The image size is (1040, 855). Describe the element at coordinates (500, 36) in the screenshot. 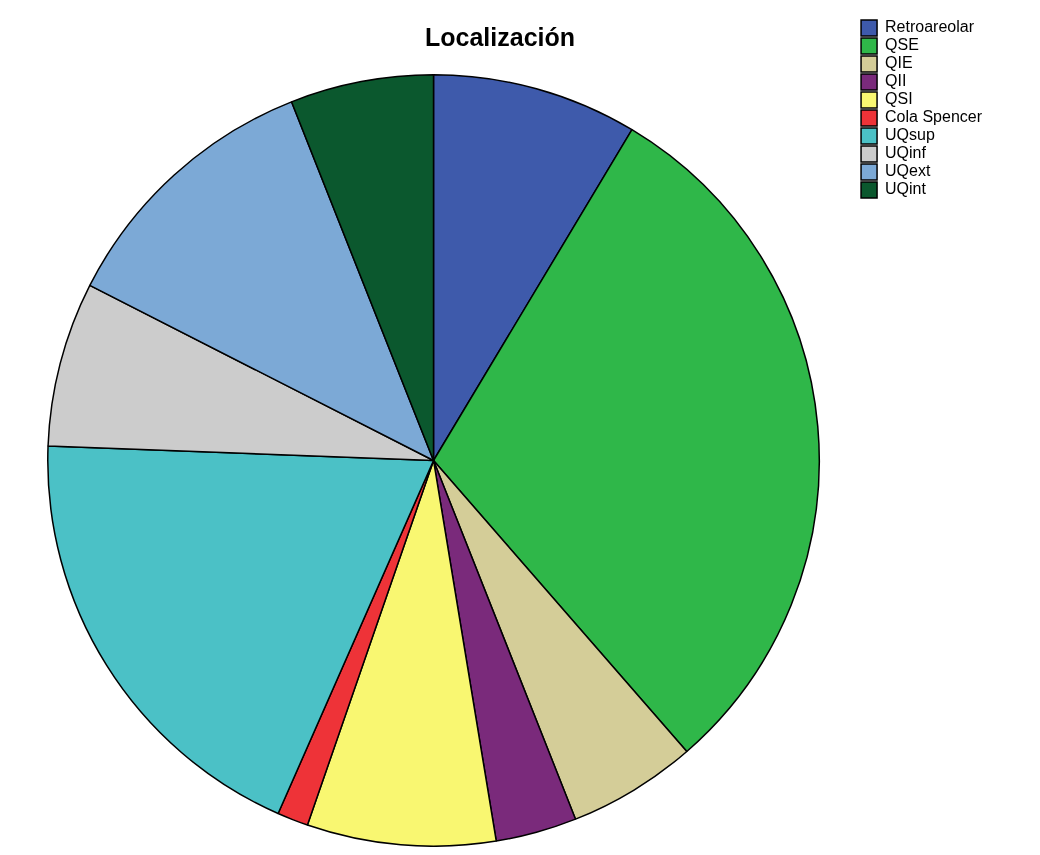

I see `chart-title: Localización` at that location.